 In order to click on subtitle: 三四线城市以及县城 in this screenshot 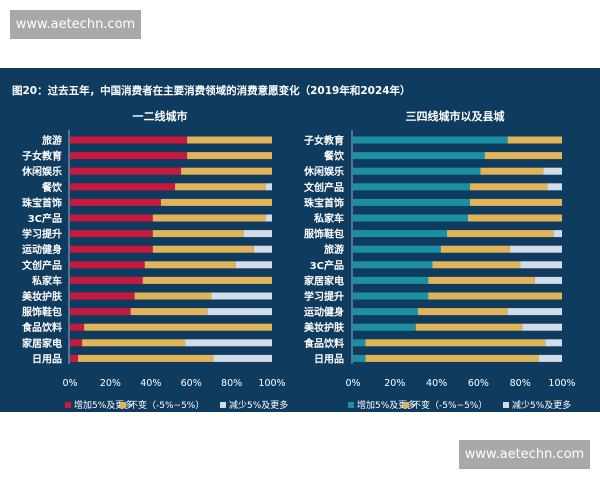, I will do `click(455, 116)`.